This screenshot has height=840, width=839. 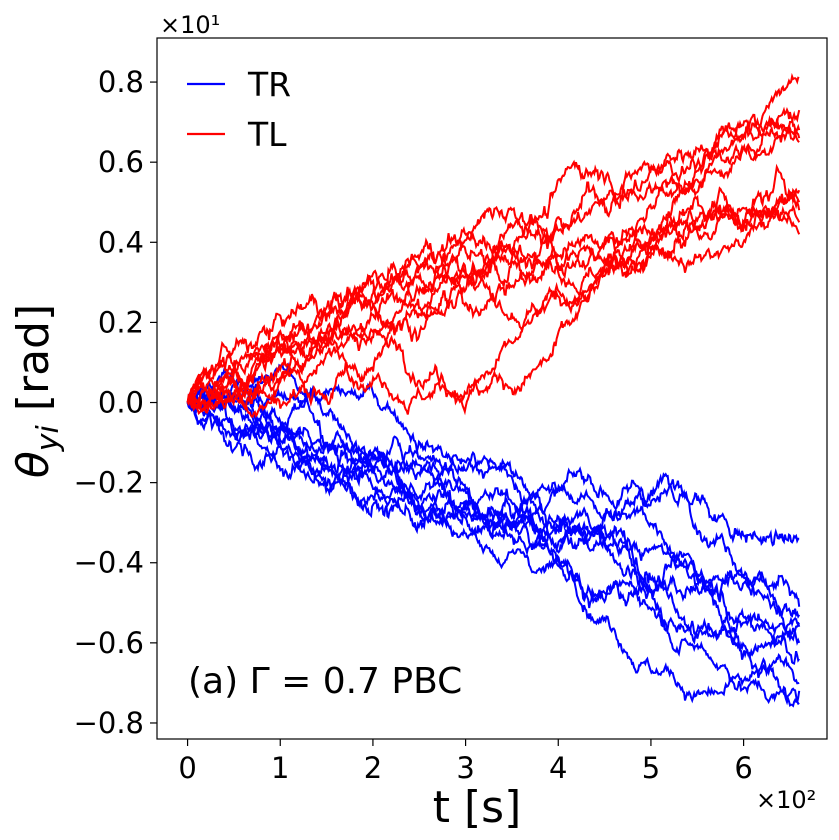 I want to click on x-tick-label: 6, so click(x=743, y=768).